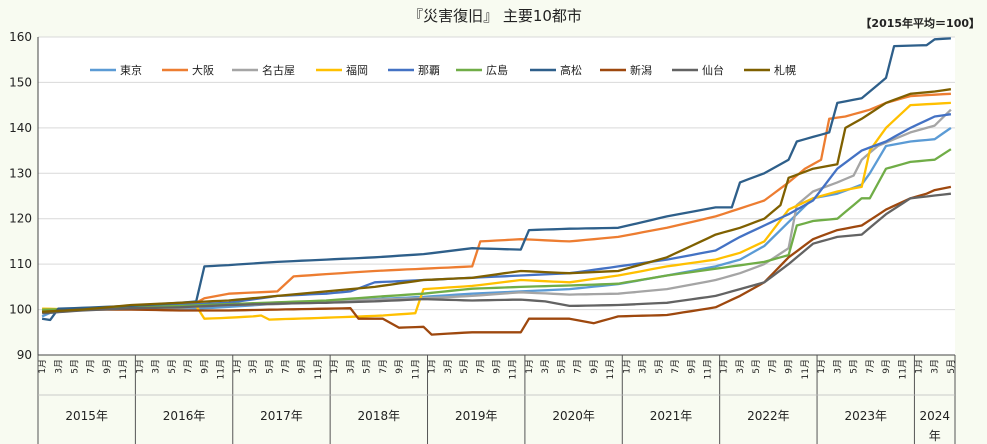 This screenshot has width=987, height=444. Describe the element at coordinates (573, 416) in the screenshot. I see `x-year-label: 2020年` at that location.